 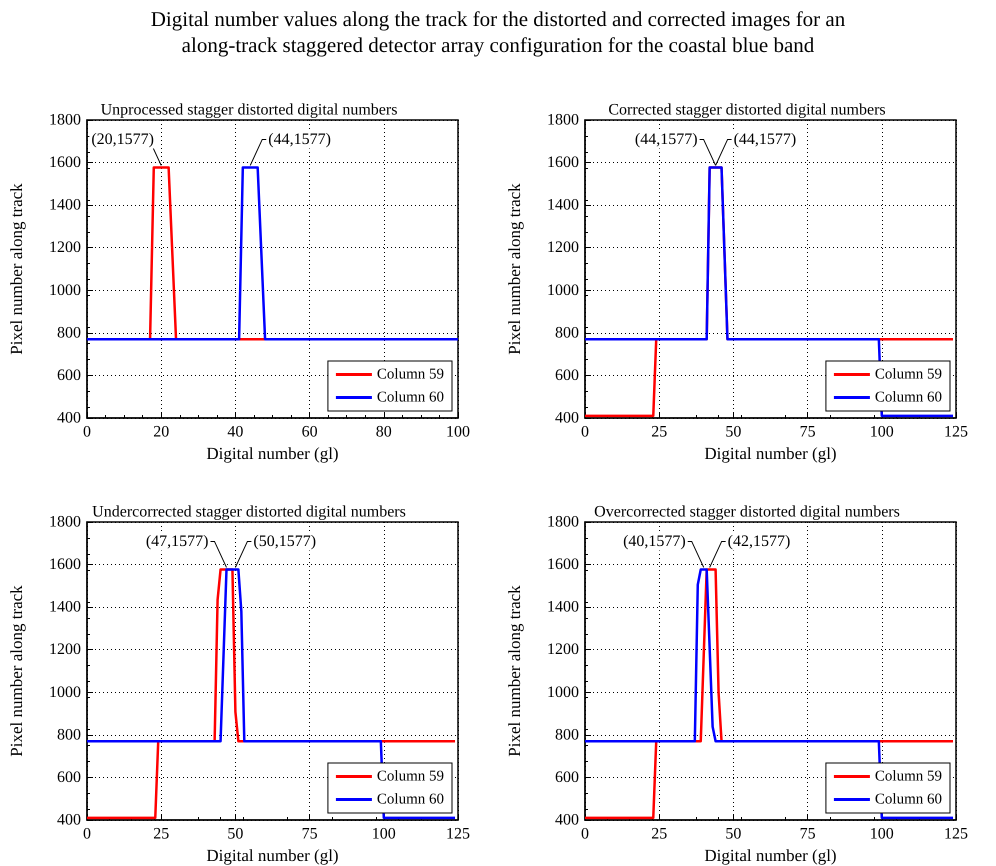 What do you see at coordinates (249, 110) in the screenshot?
I see `chart-subtitle: Unprocessed stagger distorted digital numbers` at bounding box center [249, 110].